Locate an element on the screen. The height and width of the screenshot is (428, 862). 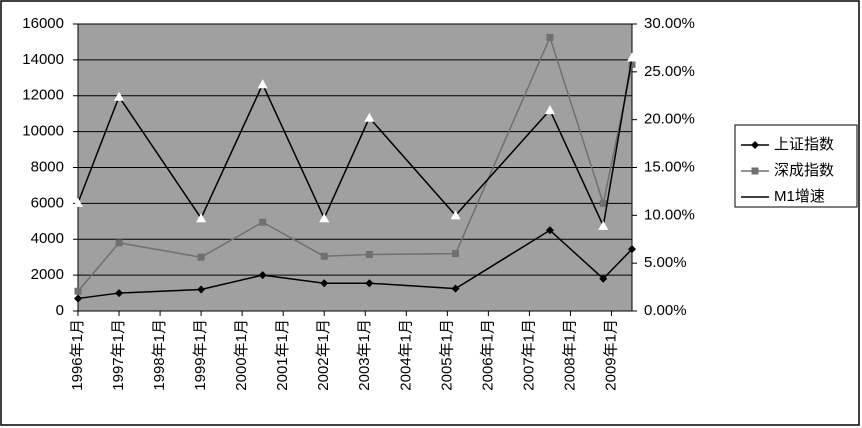
x-tick-label: 1997年1月 is located at coordinates (118, 355).